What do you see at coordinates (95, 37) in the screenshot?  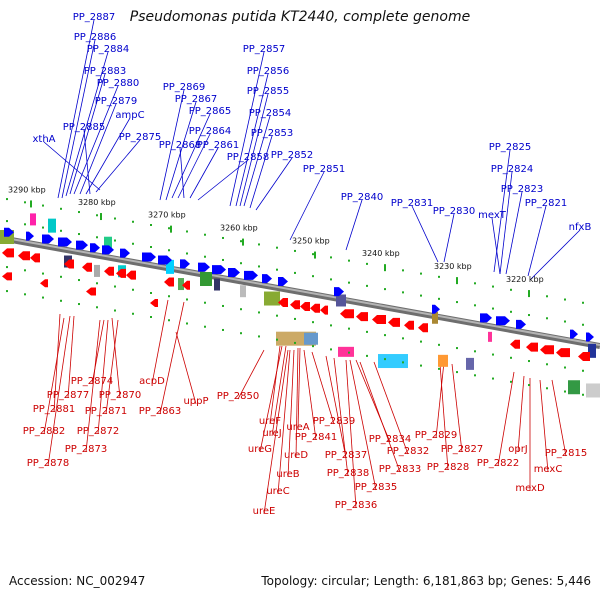 I see `gene-label: PP_2886` at bounding box center [95, 37].